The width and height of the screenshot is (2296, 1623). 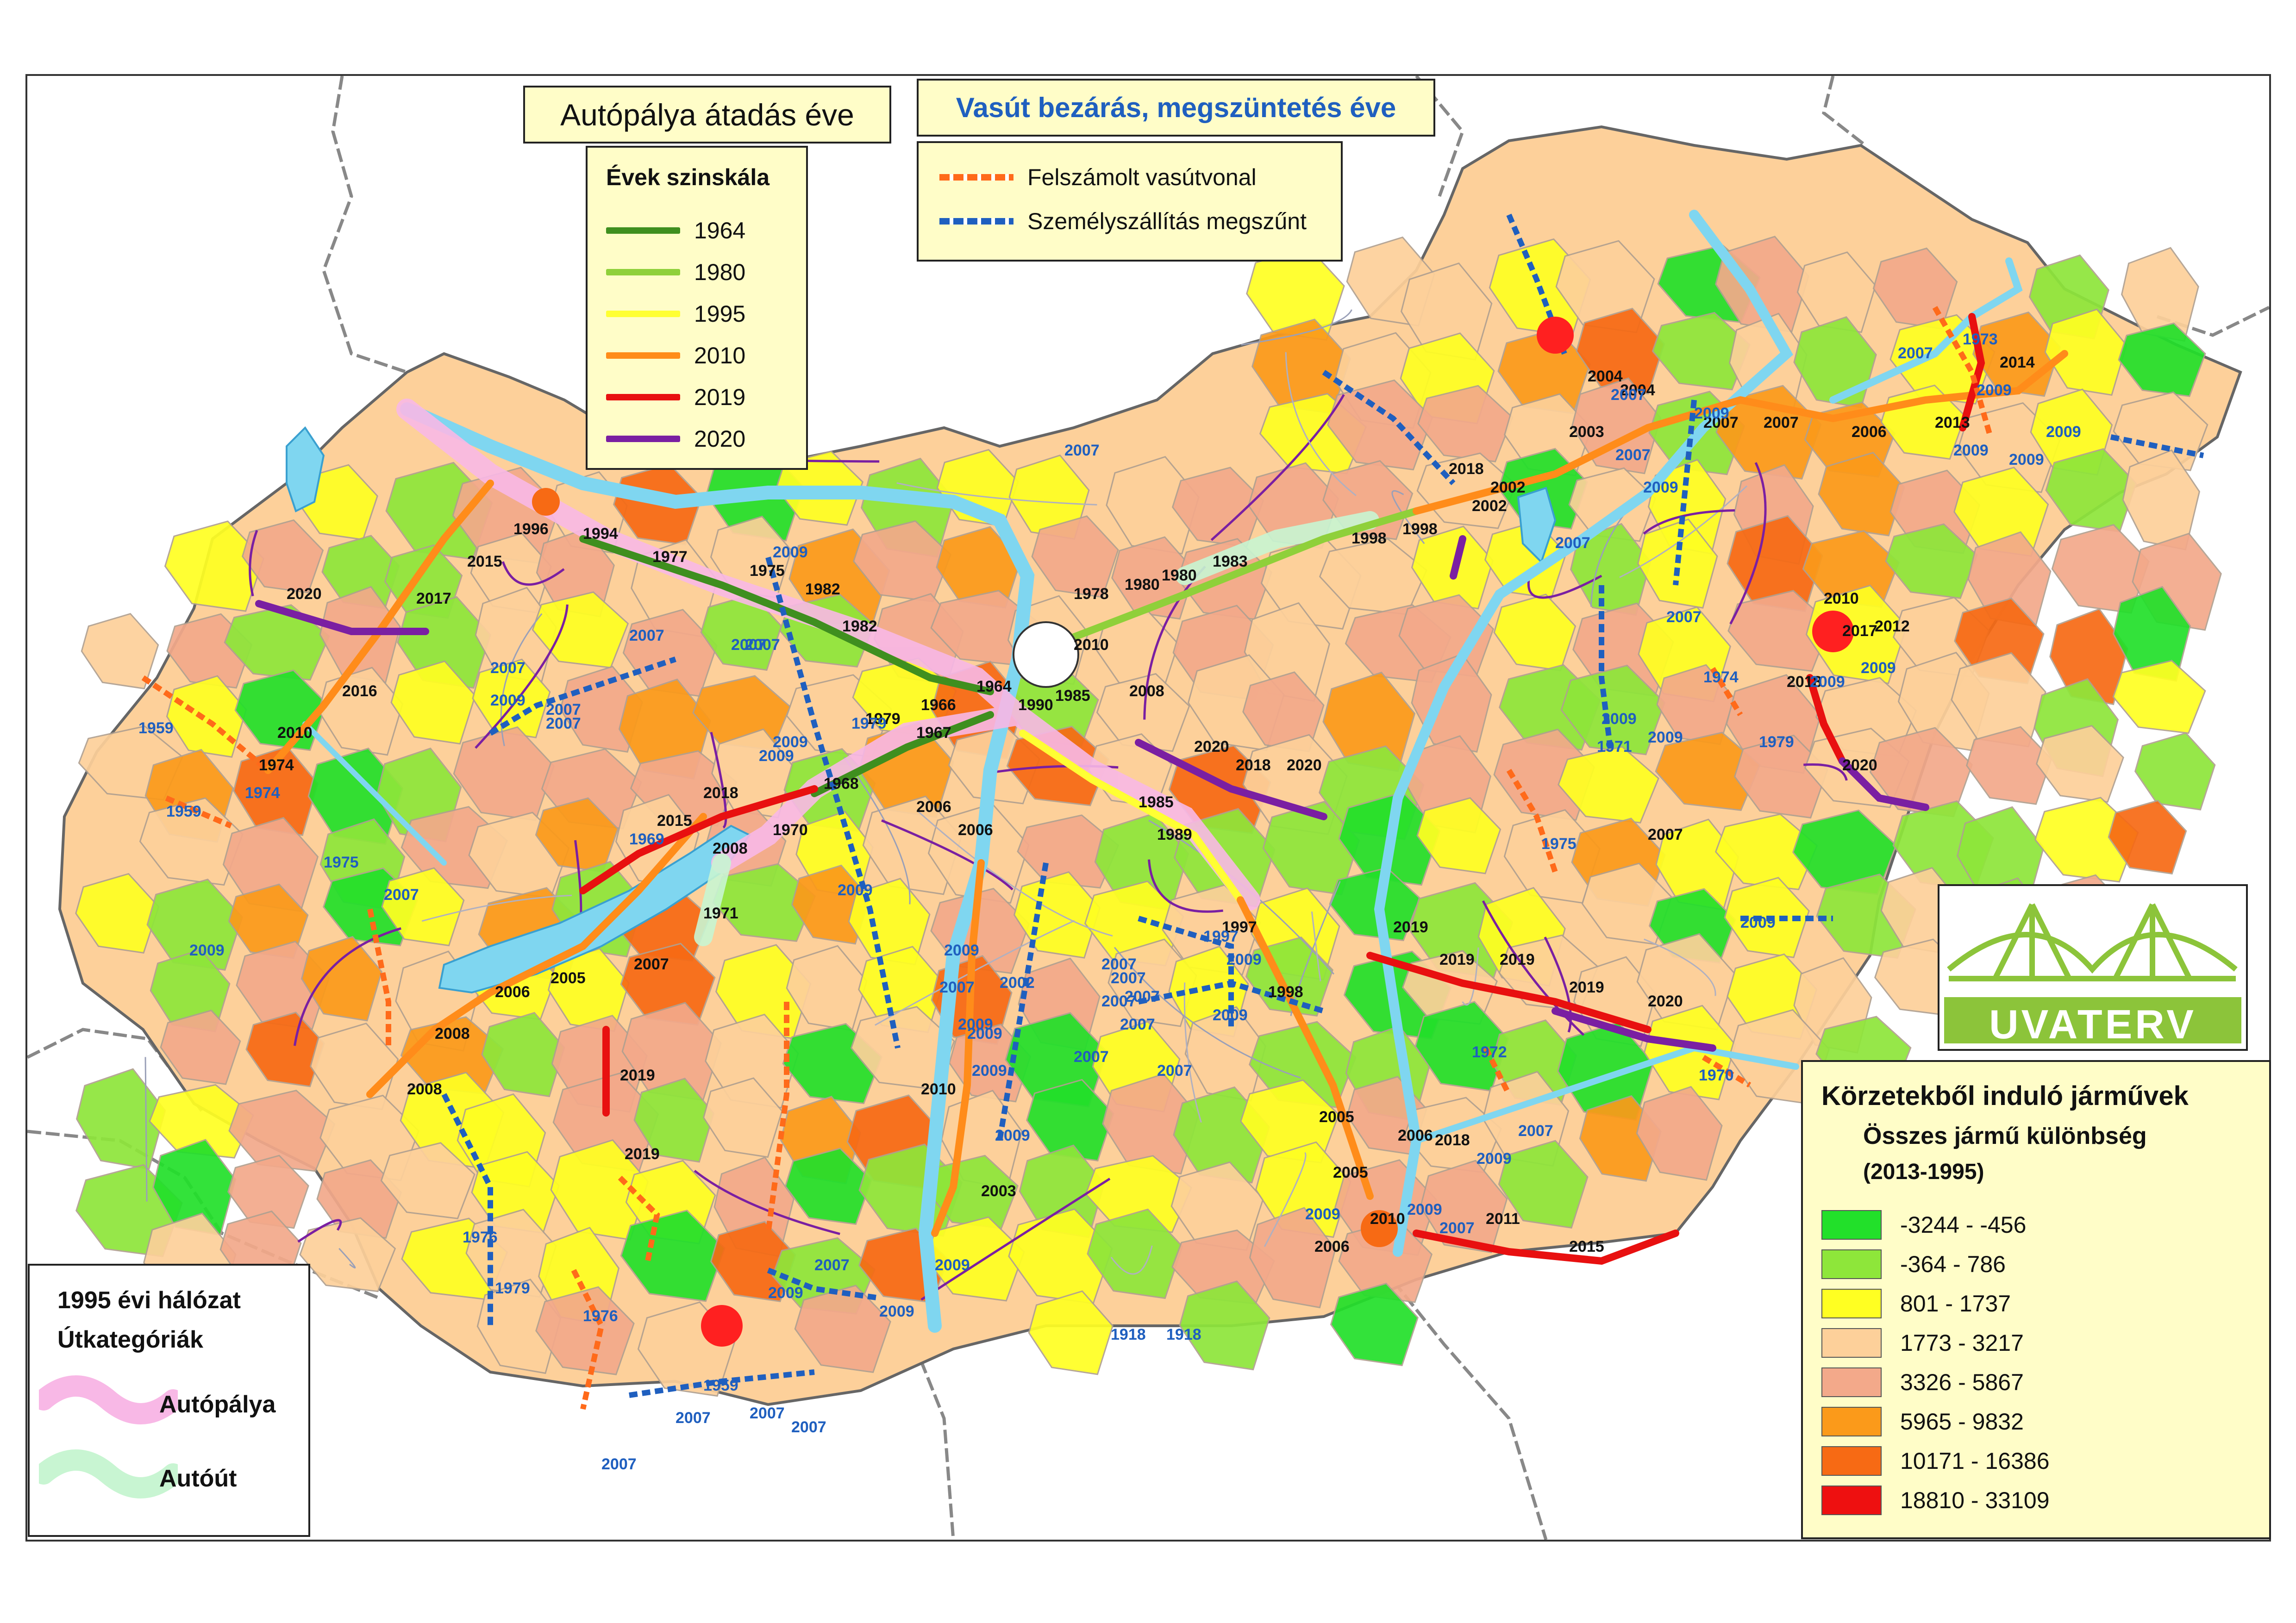 I want to click on year-color-swatch, so click(x=643, y=314).